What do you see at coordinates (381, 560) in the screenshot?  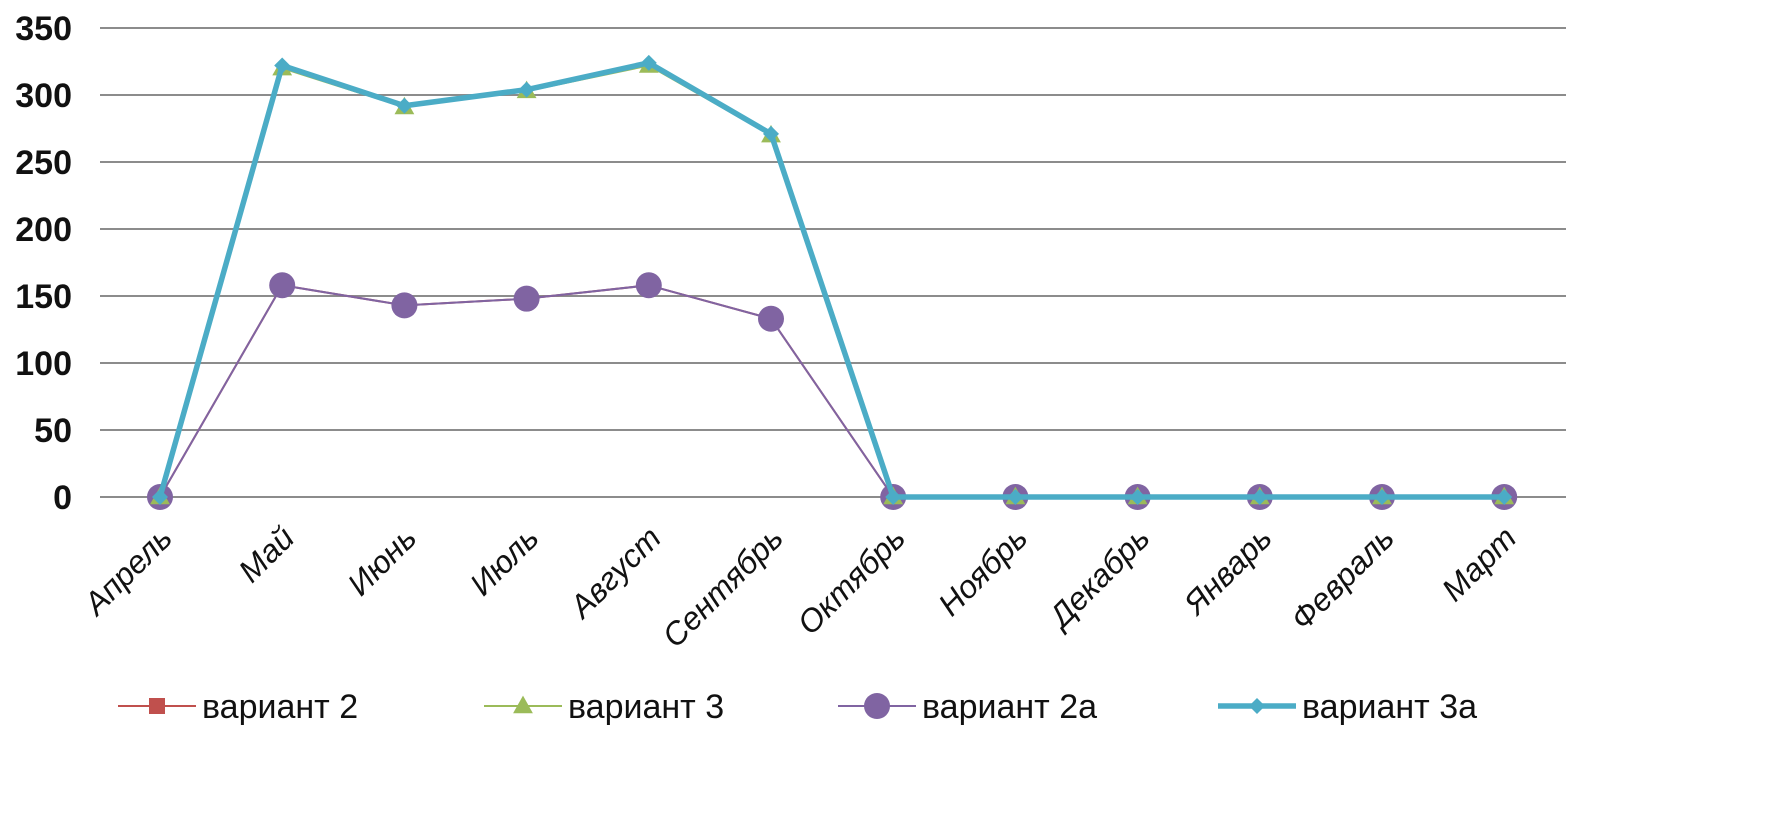 I see `x-tick-label: Июнь` at bounding box center [381, 560].